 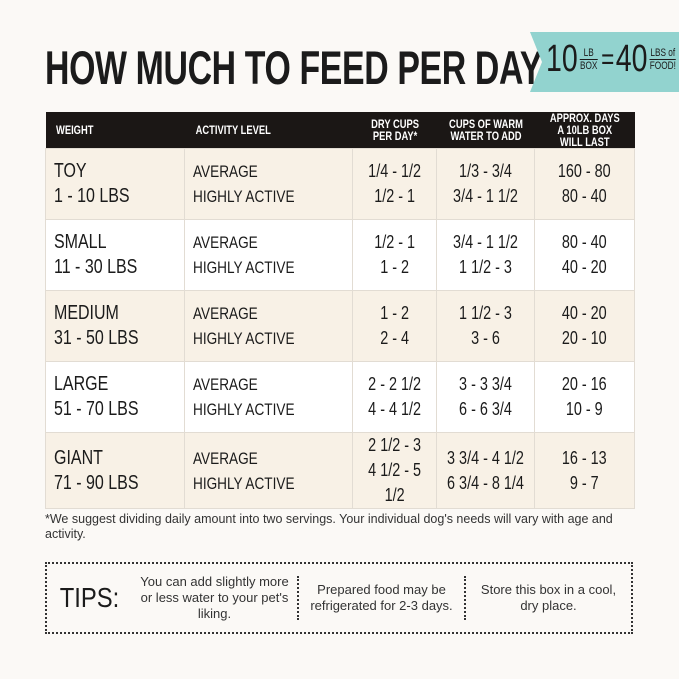 What do you see at coordinates (662, 66) in the screenshot?
I see `banner-unit2-bottom: FOOD!` at bounding box center [662, 66].